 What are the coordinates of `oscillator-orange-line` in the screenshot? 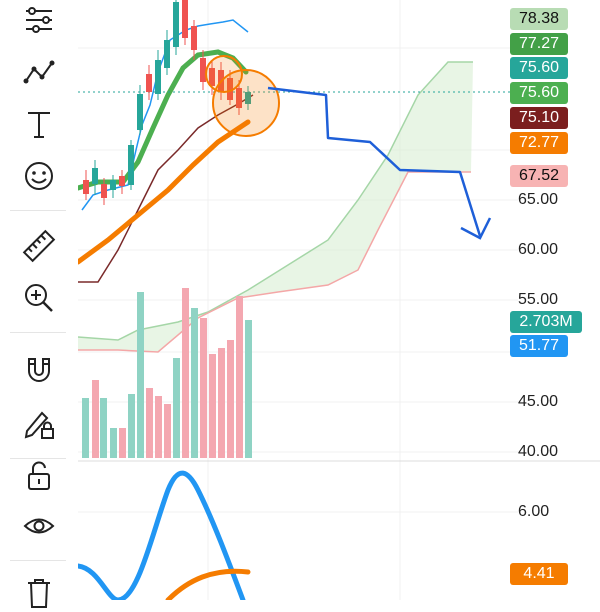 It's located at (208, 584).